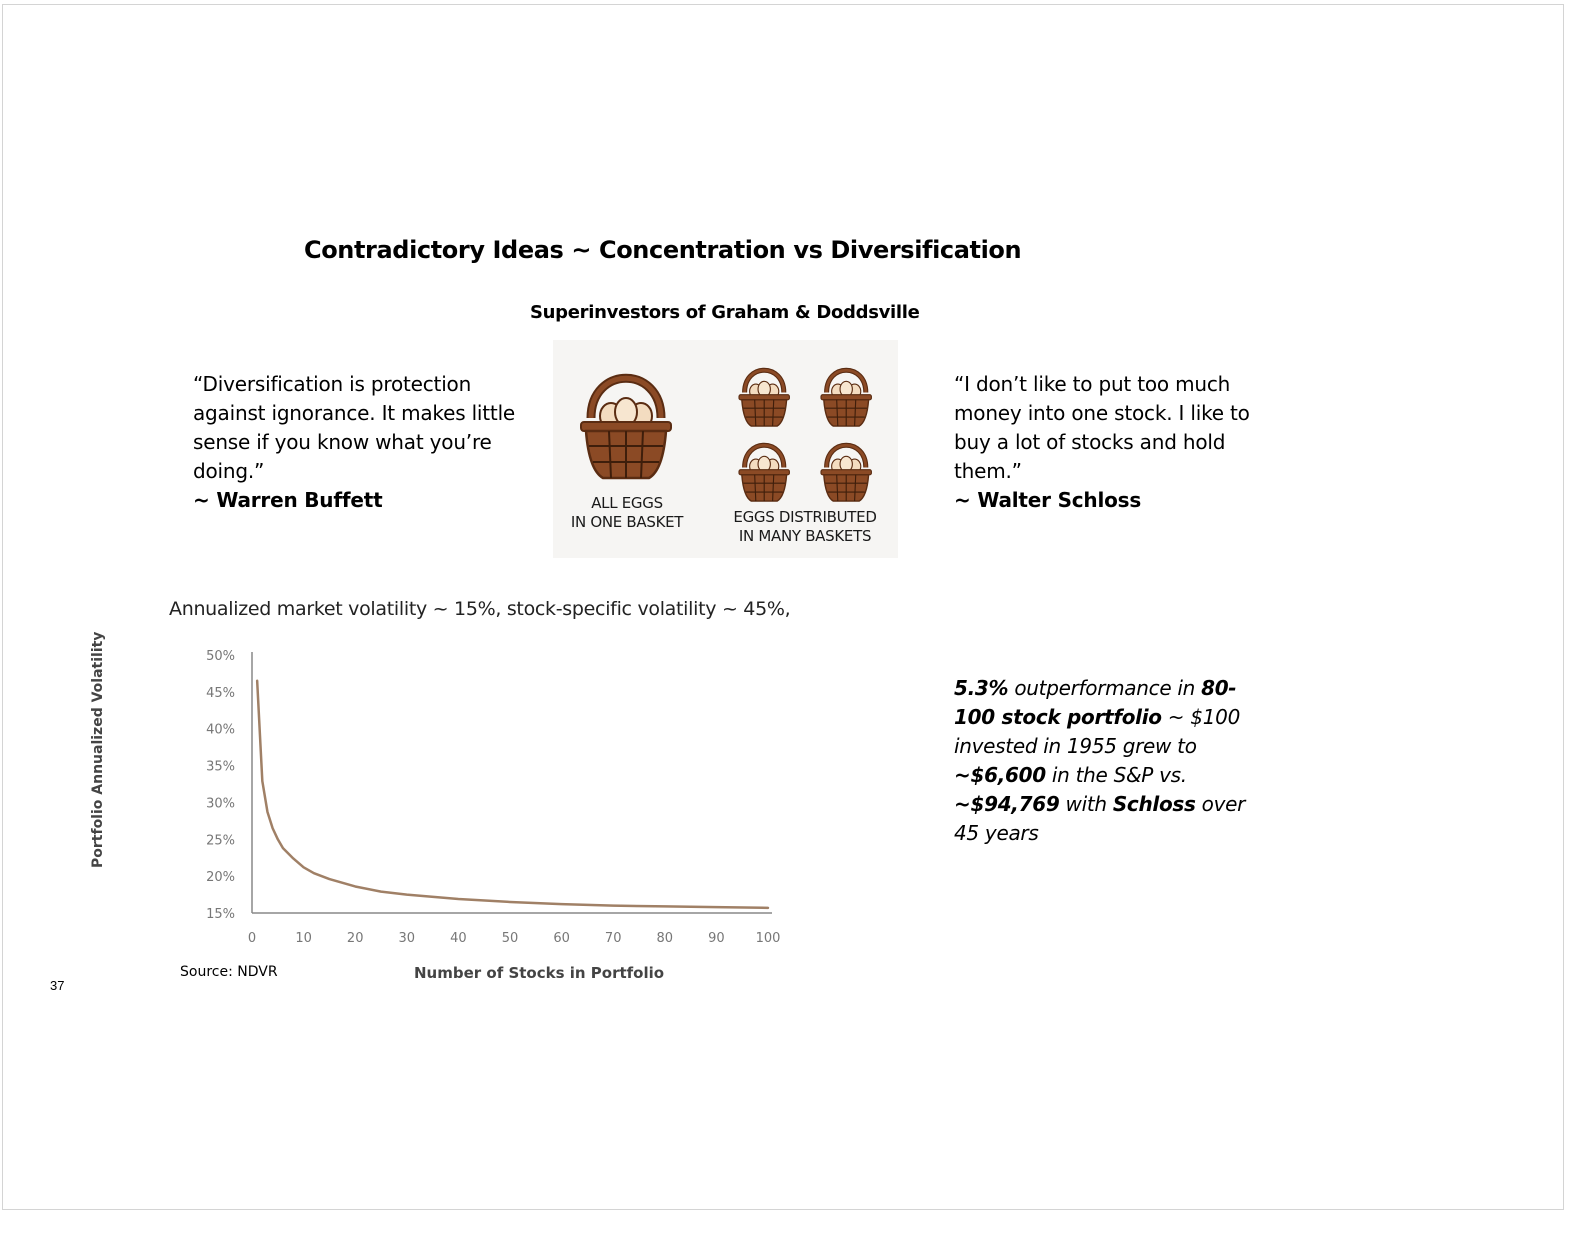  Describe the element at coordinates (510, 938) in the screenshot. I see `x-tick-label: 50` at that location.